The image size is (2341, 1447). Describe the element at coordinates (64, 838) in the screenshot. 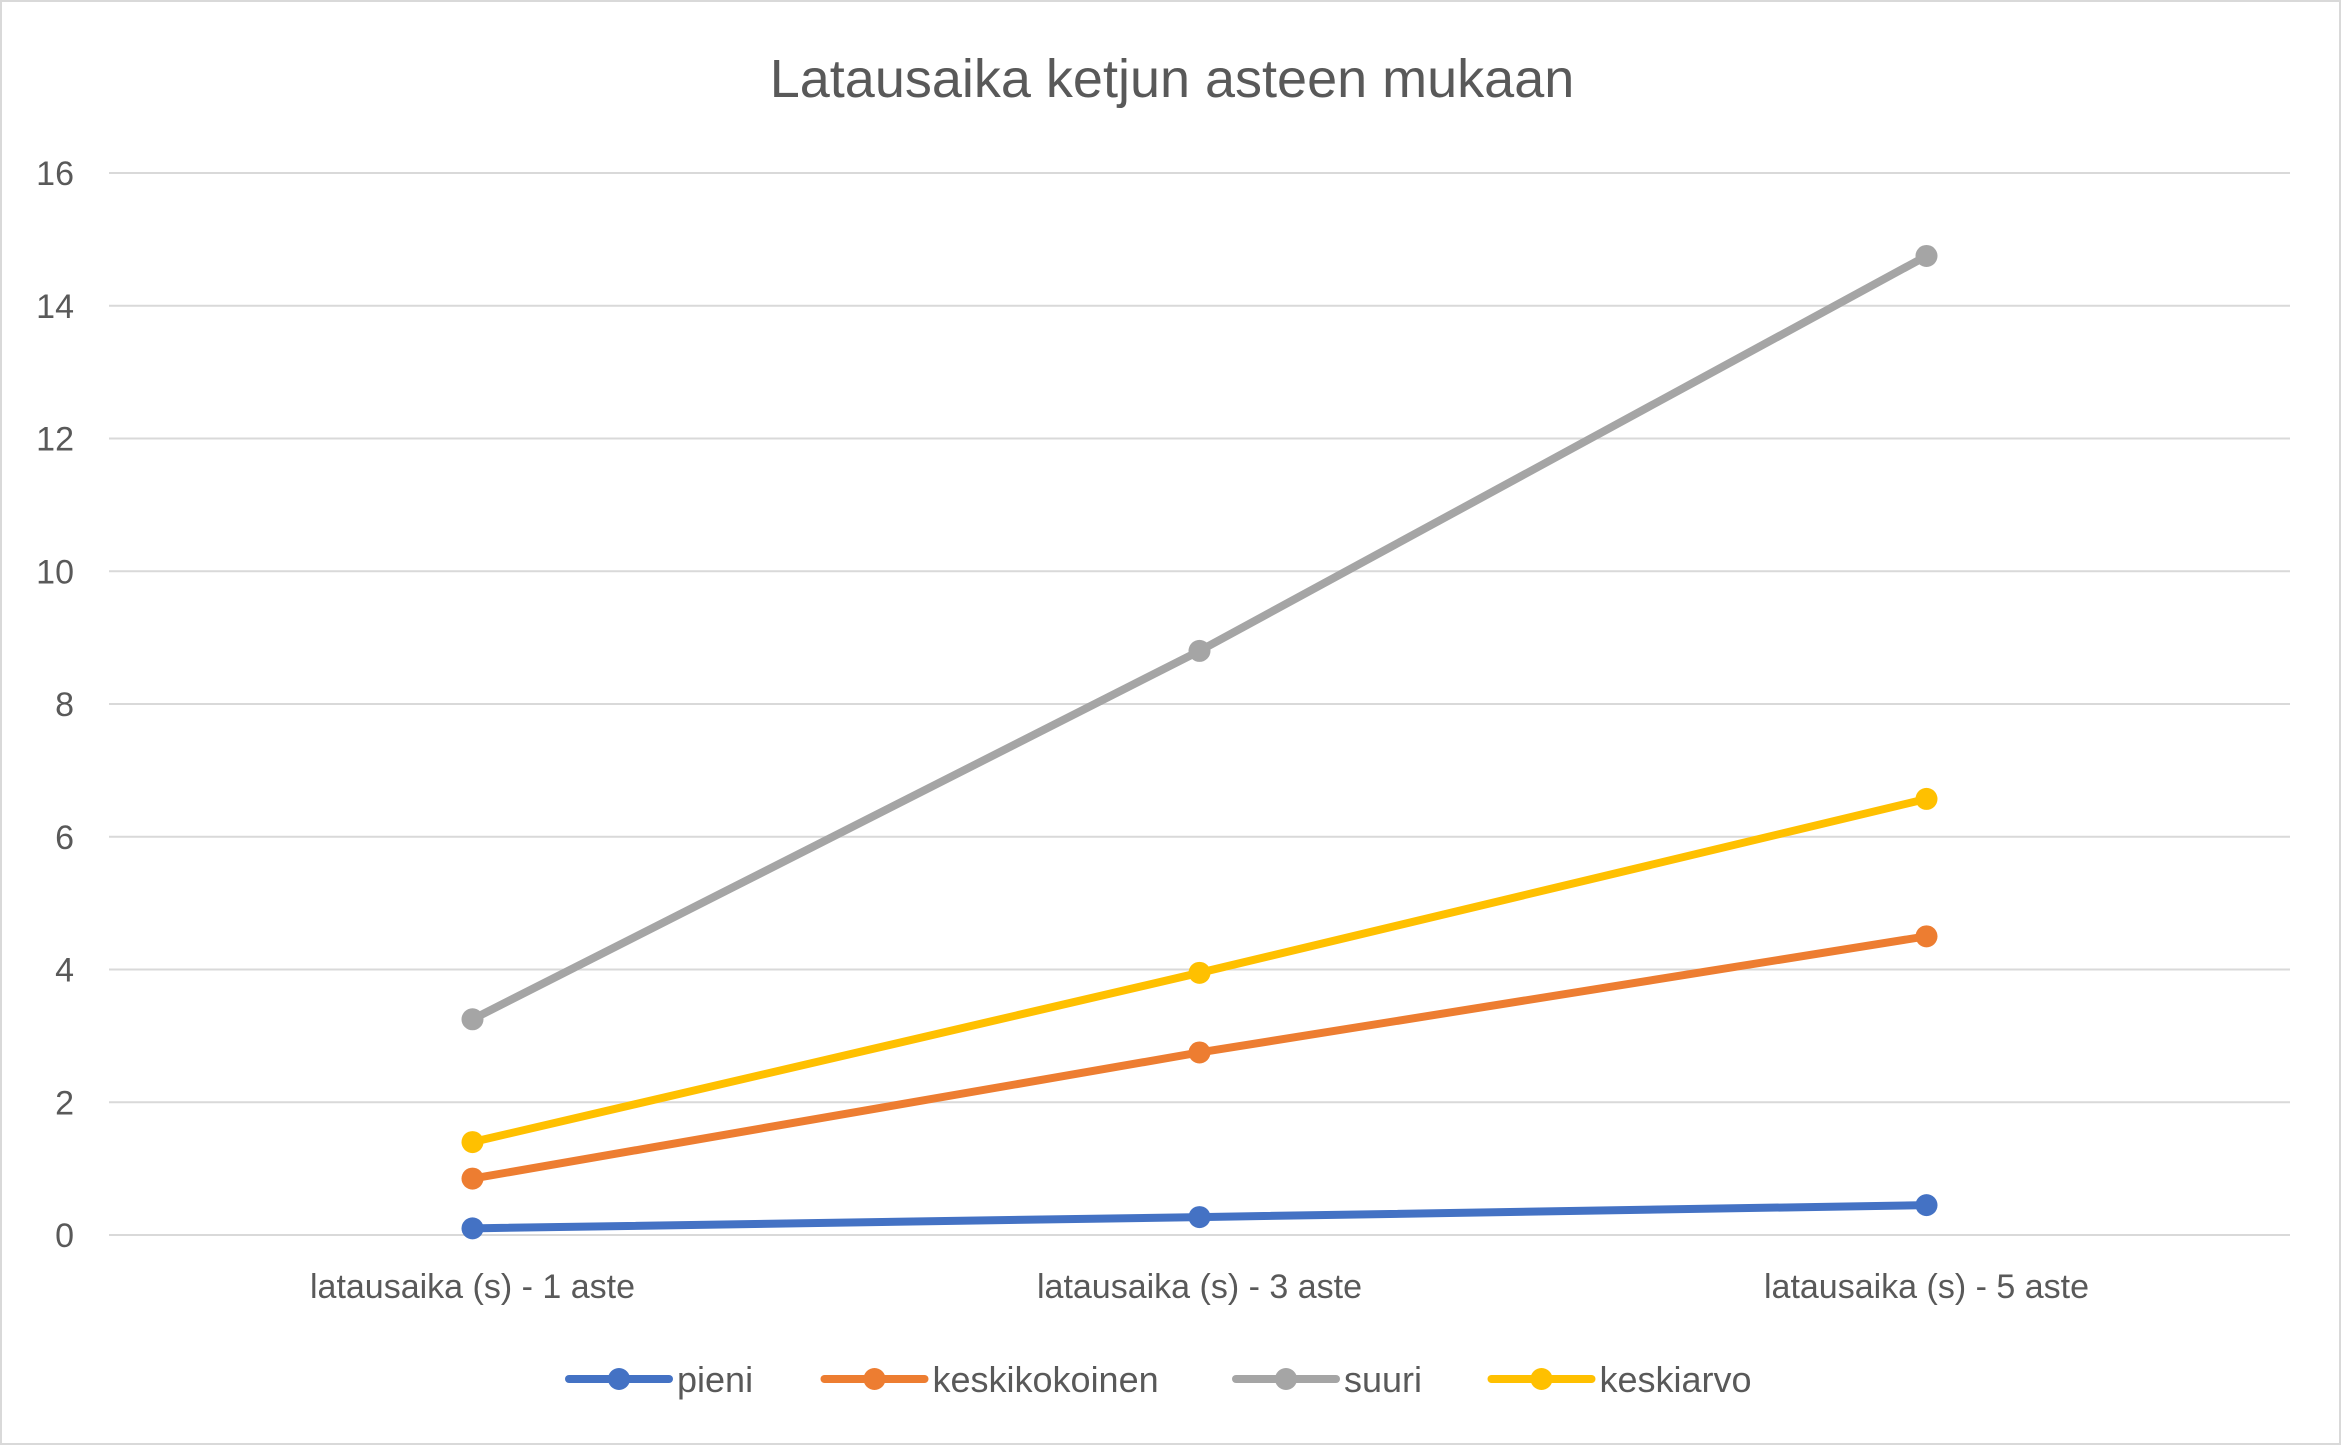

I see `y-tick-label: 6` at that location.